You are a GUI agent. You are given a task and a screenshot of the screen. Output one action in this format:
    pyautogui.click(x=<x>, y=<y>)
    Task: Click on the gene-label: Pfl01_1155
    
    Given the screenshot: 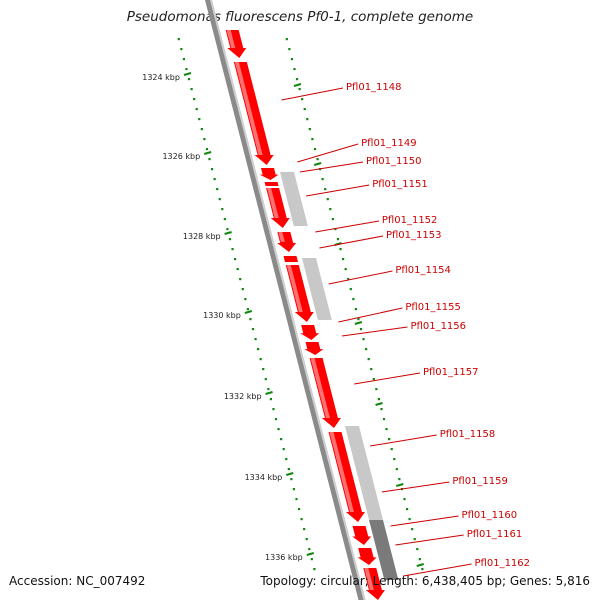 What is the action you would take?
    pyautogui.click(x=433, y=307)
    